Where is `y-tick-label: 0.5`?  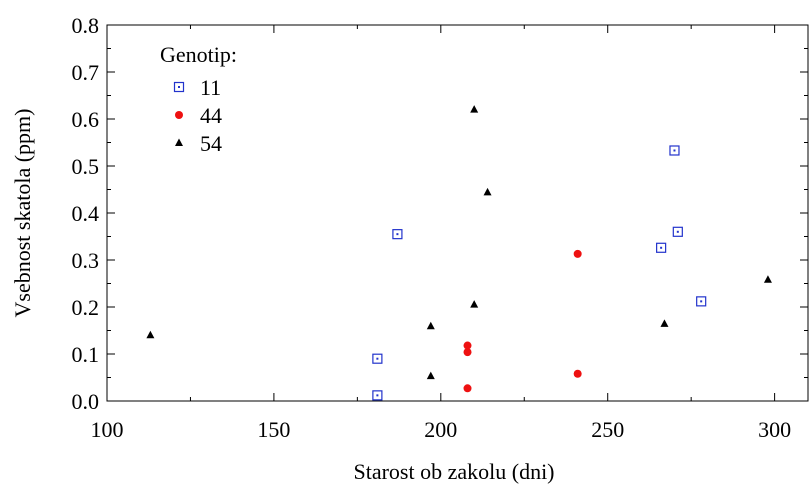 y-tick-label: 0.5 is located at coordinates (86, 166).